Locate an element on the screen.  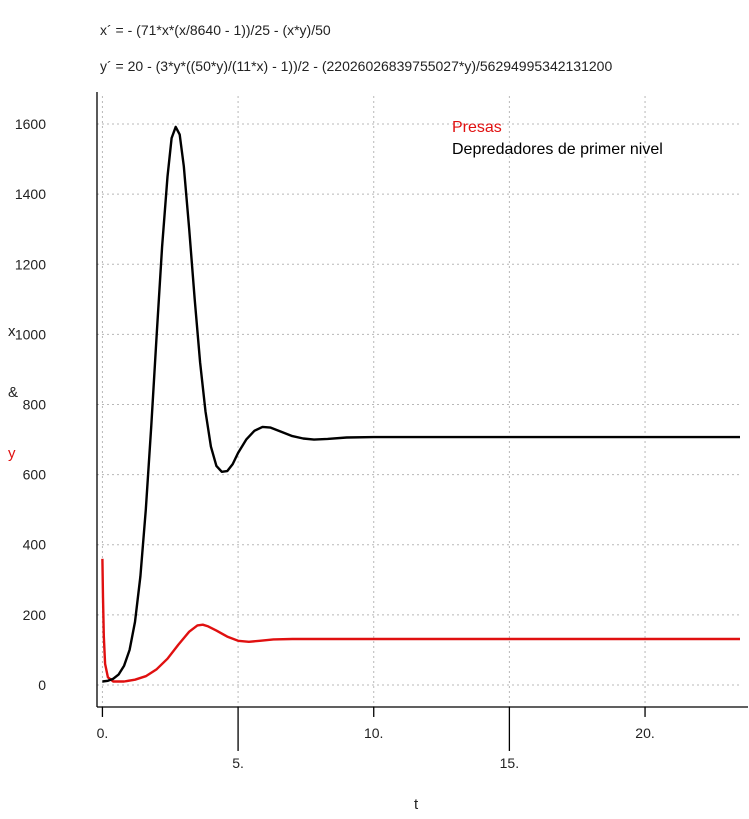
series-line-presas is located at coordinates (420, 620).